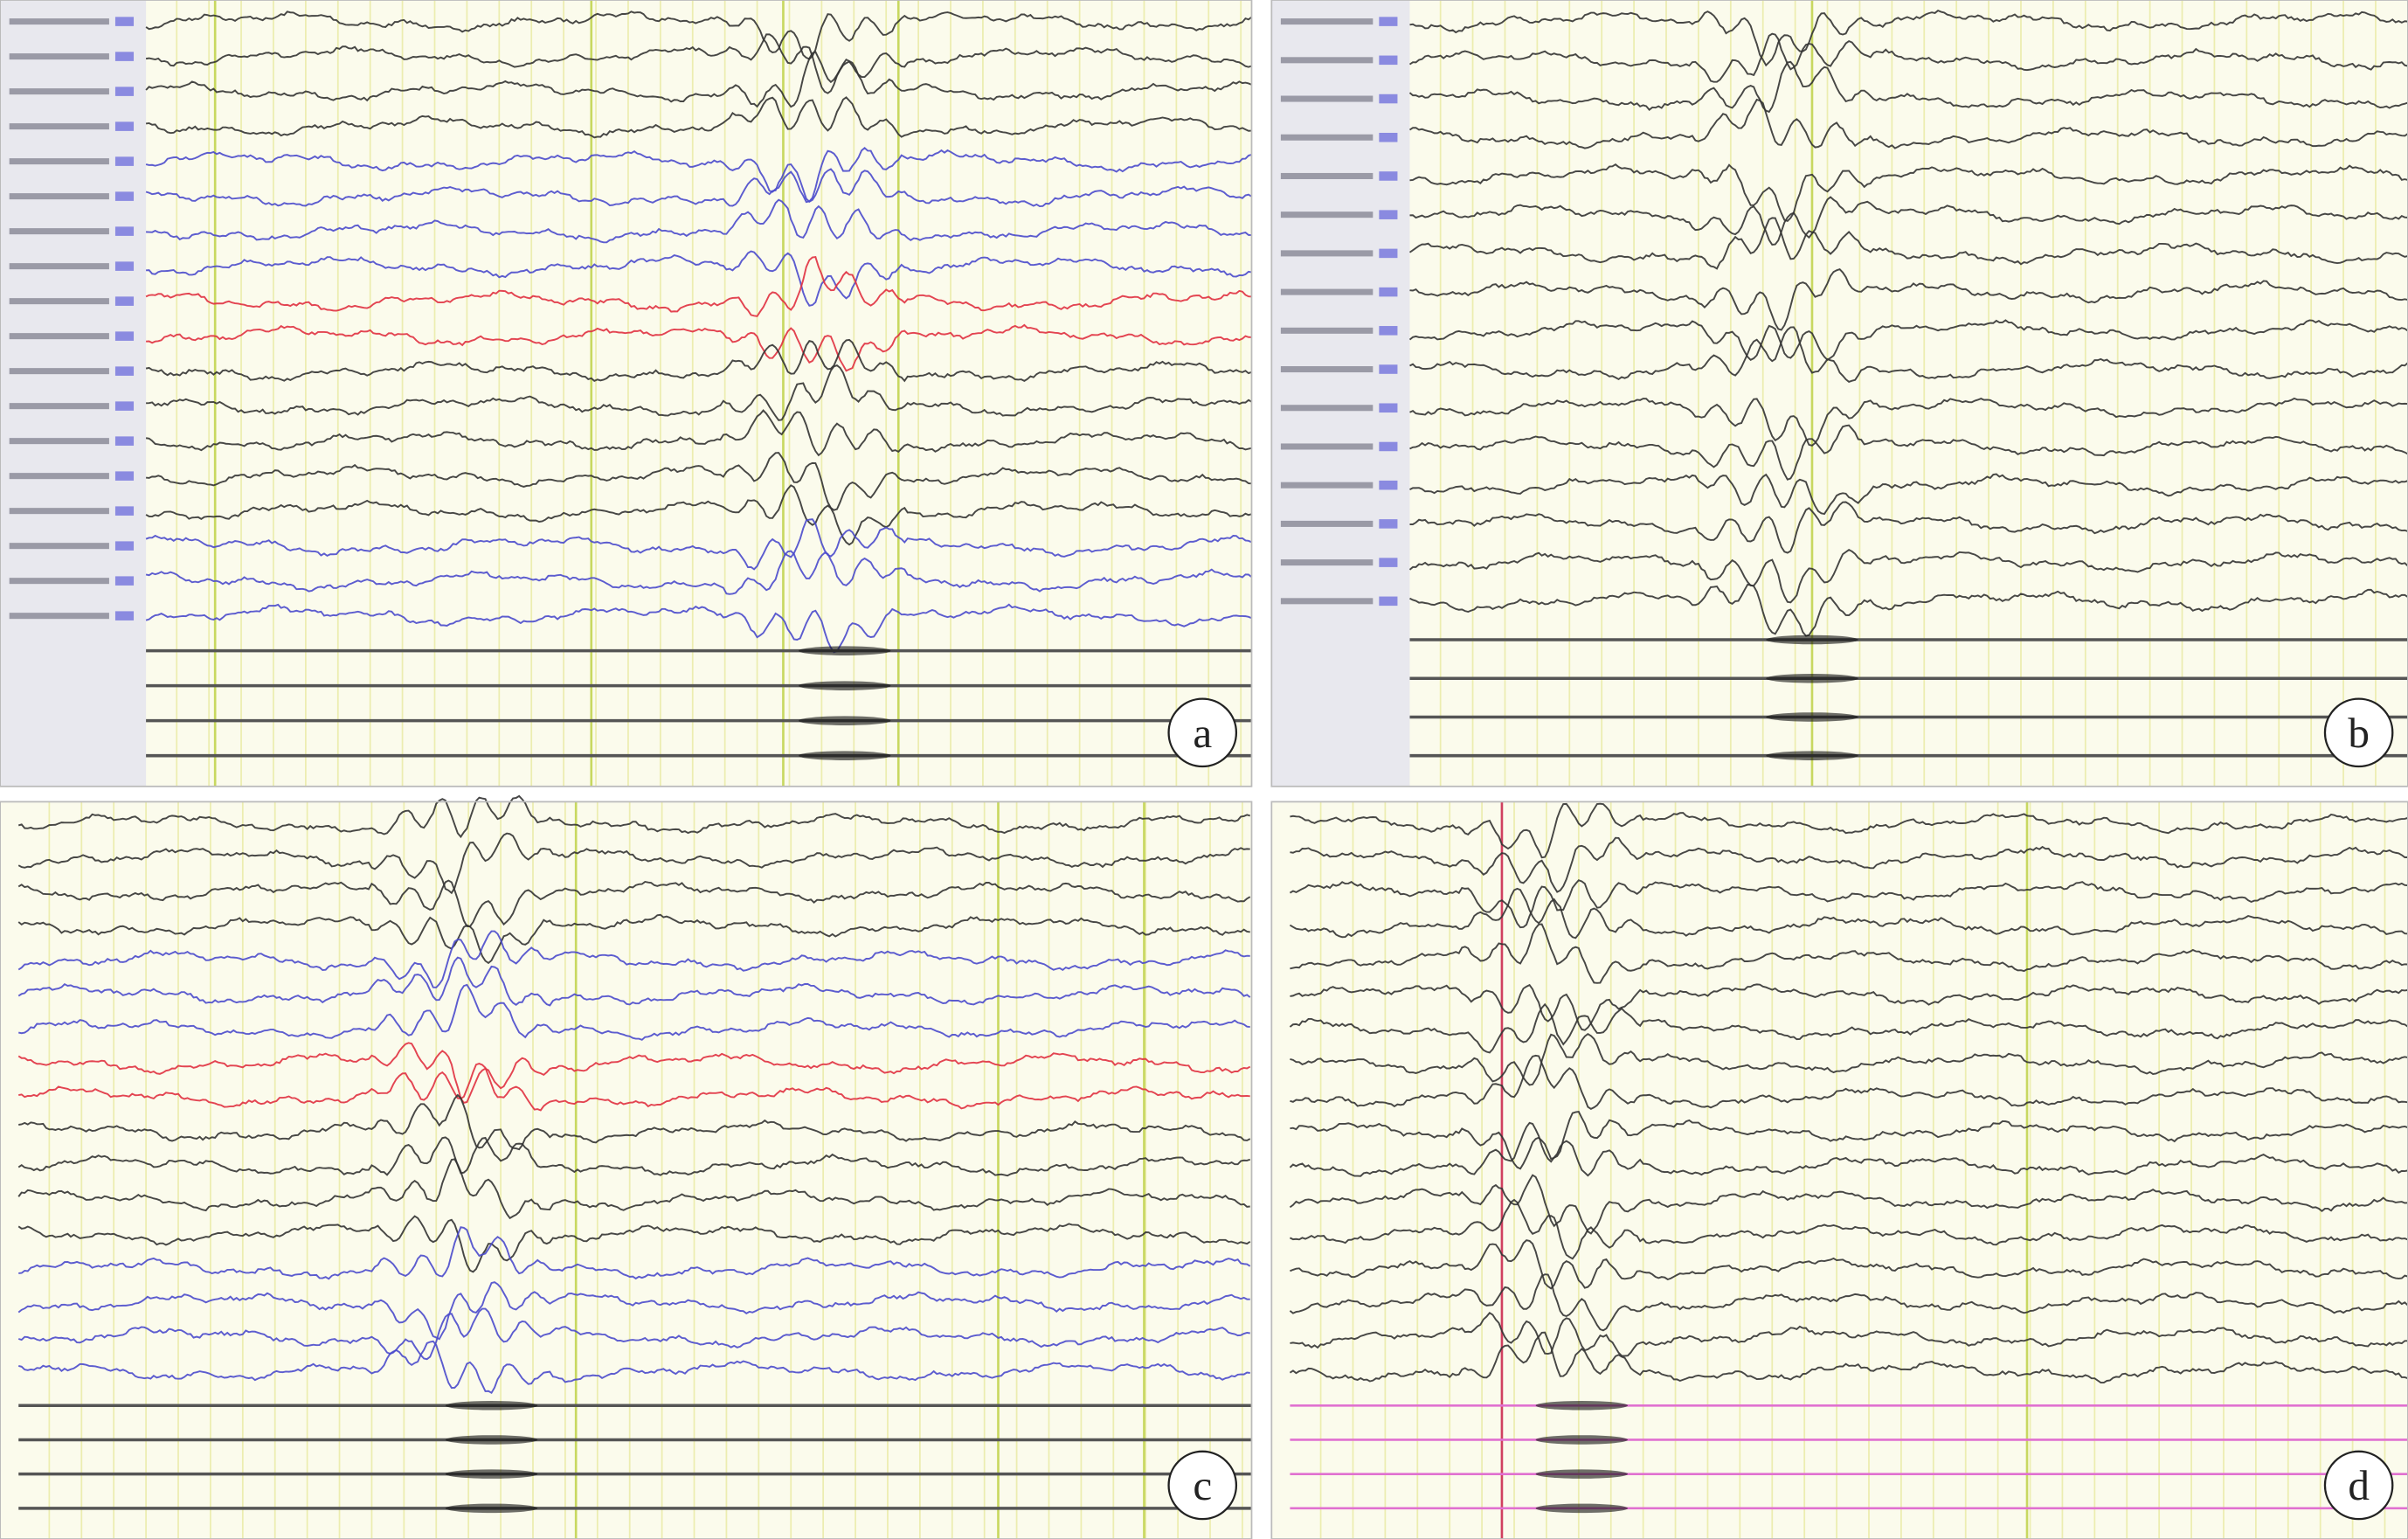 This screenshot has height=1539, width=2408. I want to click on channel-label-strip, so click(73, 394).